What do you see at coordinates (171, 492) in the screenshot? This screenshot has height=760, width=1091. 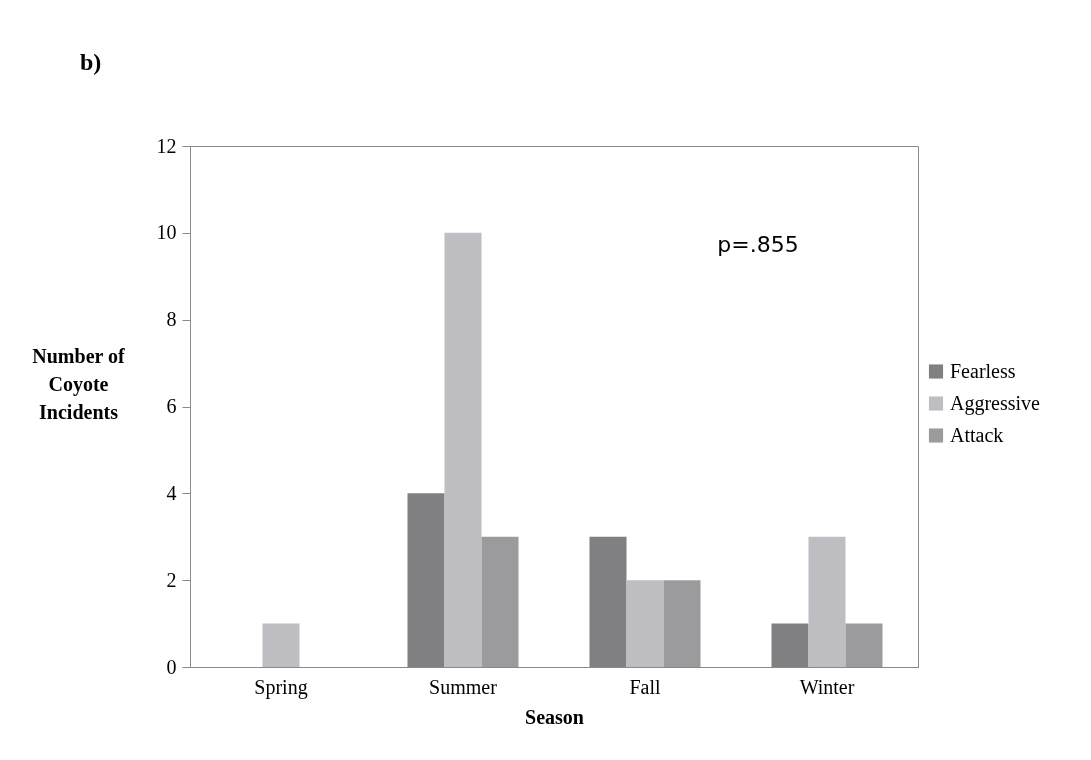 I see `y-tick-label: 4` at bounding box center [171, 492].